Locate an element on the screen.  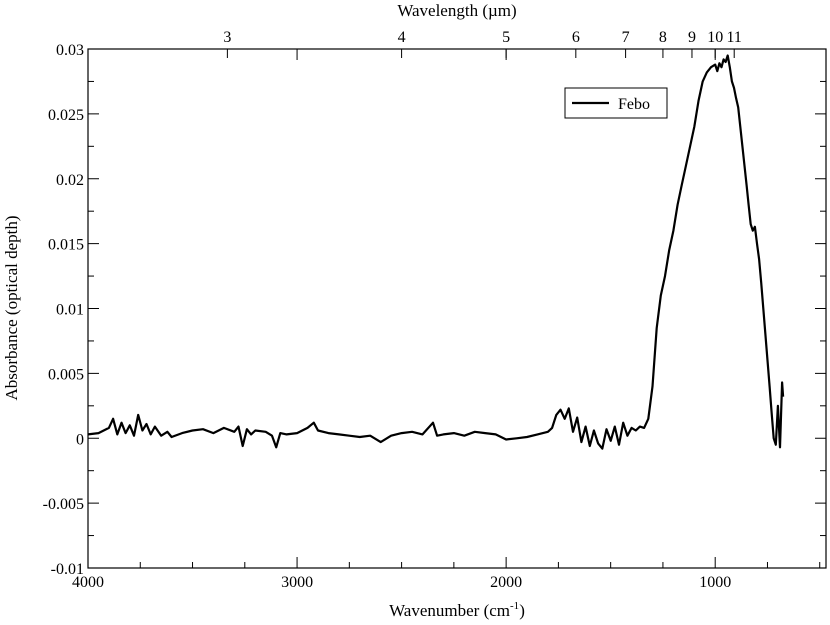
x-tick-label: 3000 is located at coordinates (297, 582).